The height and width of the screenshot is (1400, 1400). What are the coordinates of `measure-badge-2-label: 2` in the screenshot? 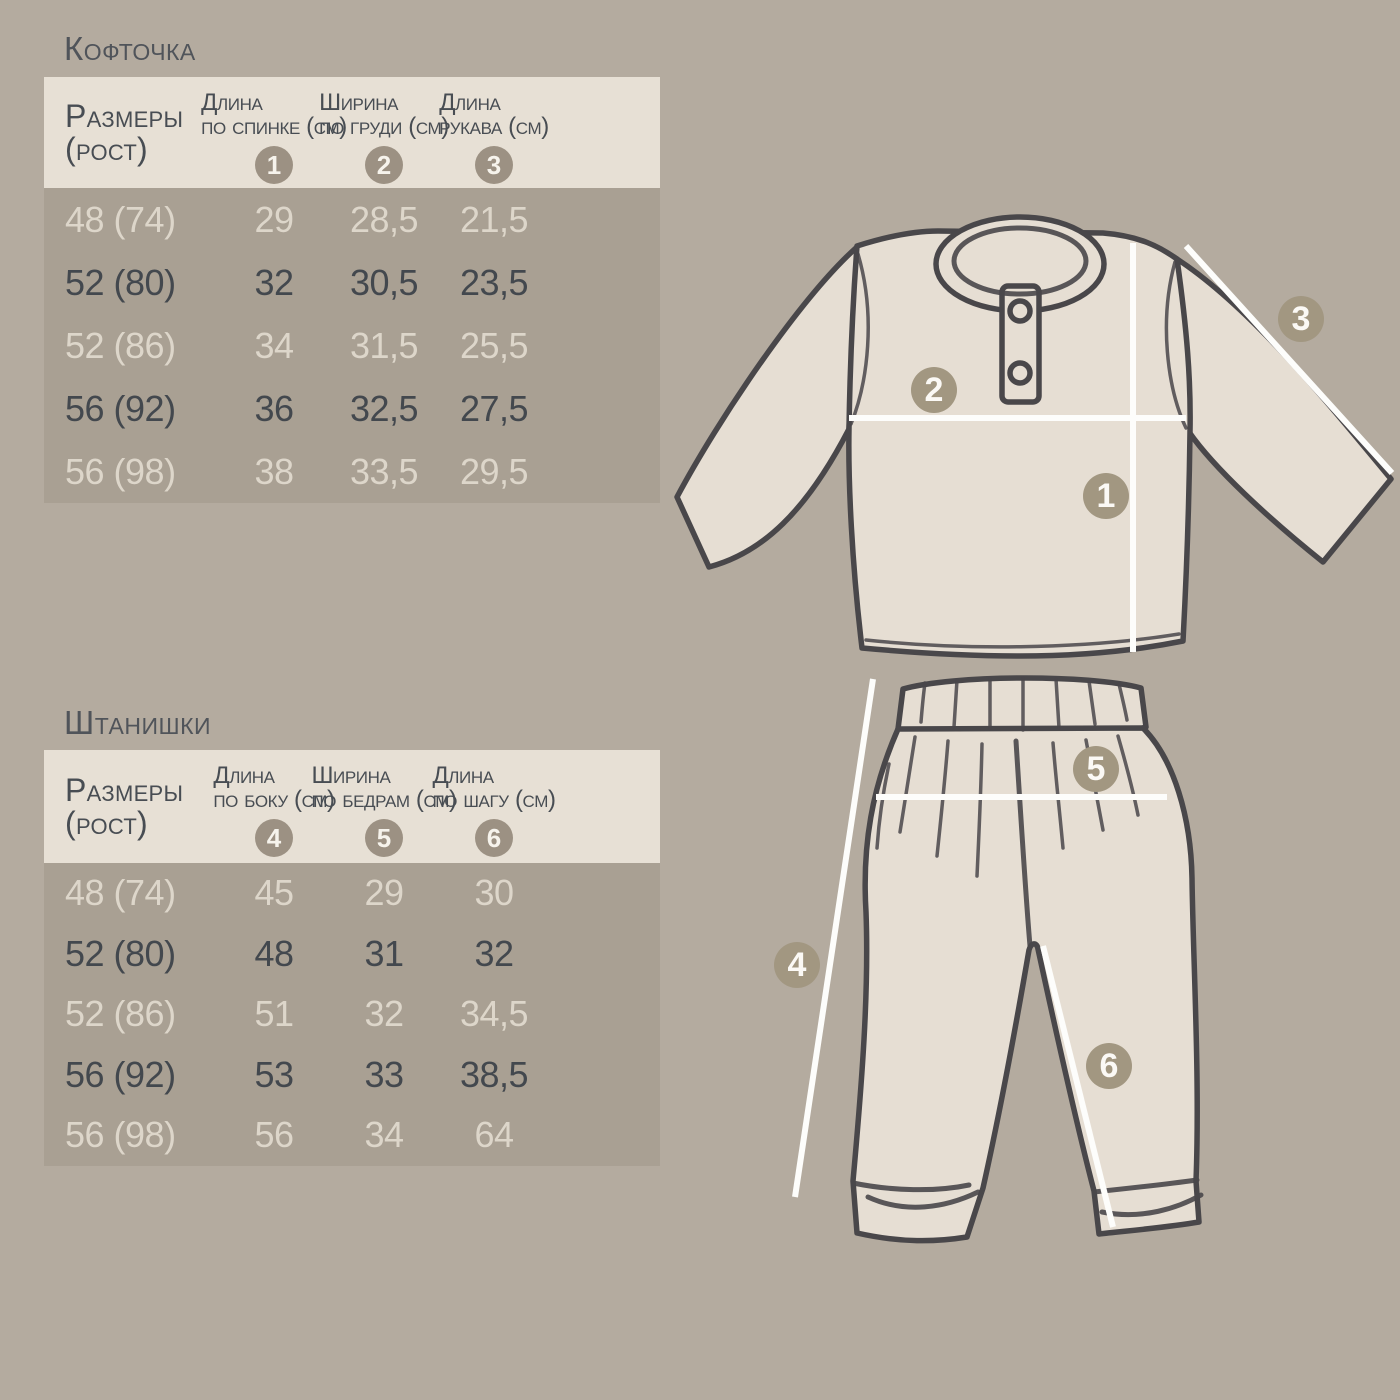 It's located at (934, 390).